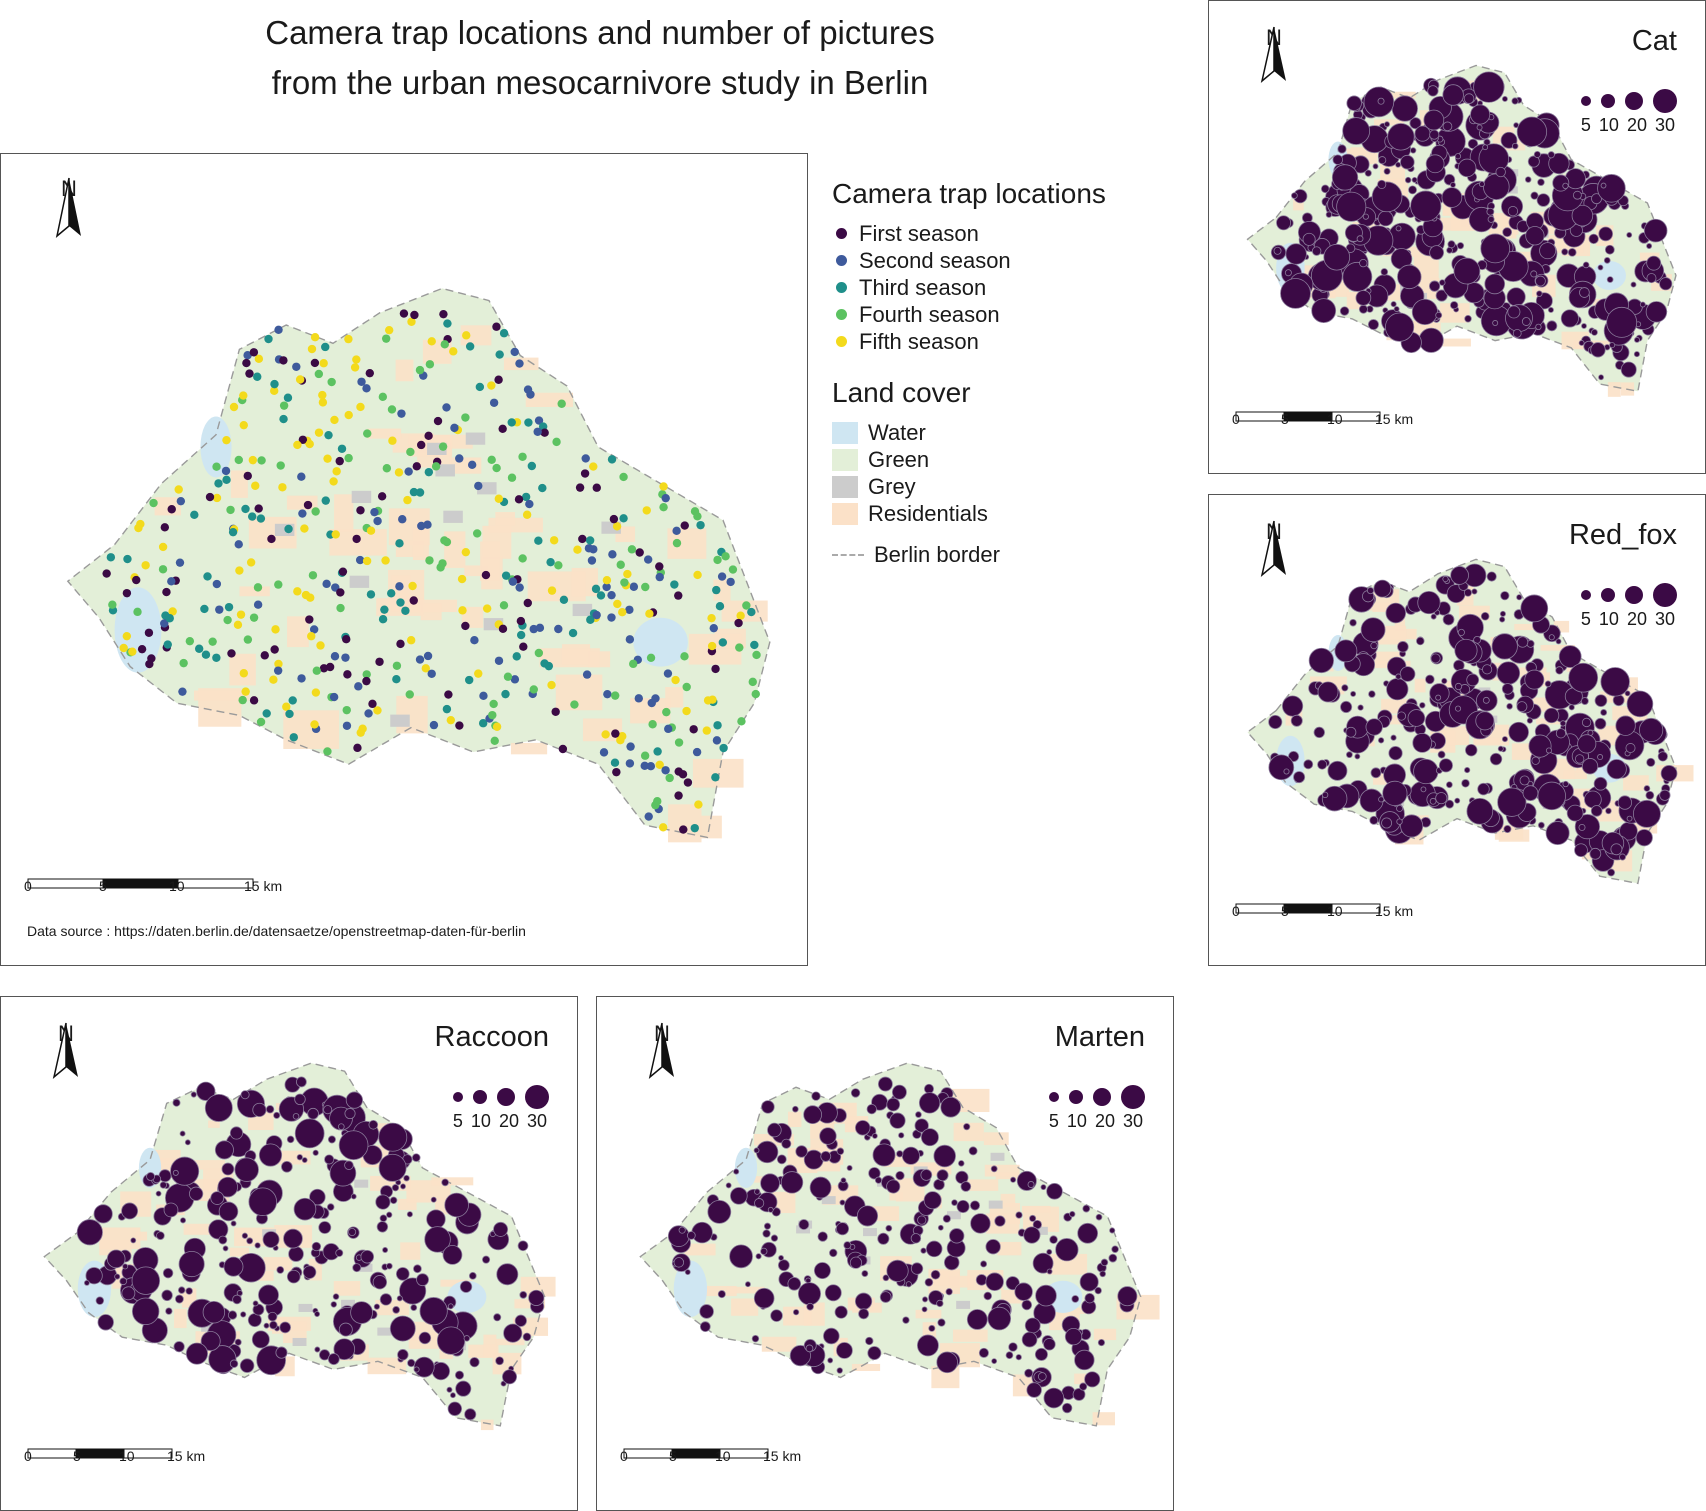 The height and width of the screenshot is (1511, 1706). I want to click on scale-tick: 10, so click(127, 1456).